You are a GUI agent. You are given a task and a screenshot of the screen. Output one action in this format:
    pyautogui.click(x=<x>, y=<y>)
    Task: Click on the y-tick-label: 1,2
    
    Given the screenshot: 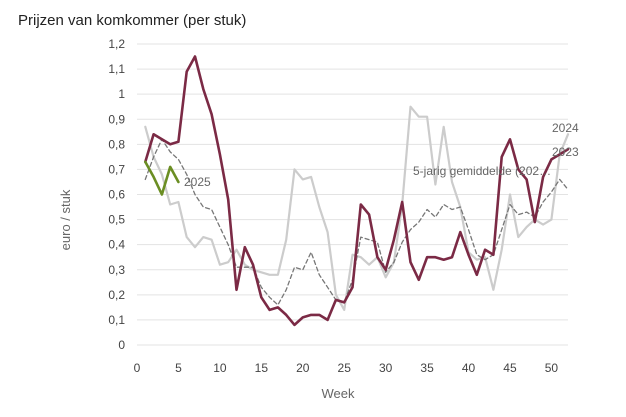 What is the action you would take?
    pyautogui.click(x=116, y=44)
    